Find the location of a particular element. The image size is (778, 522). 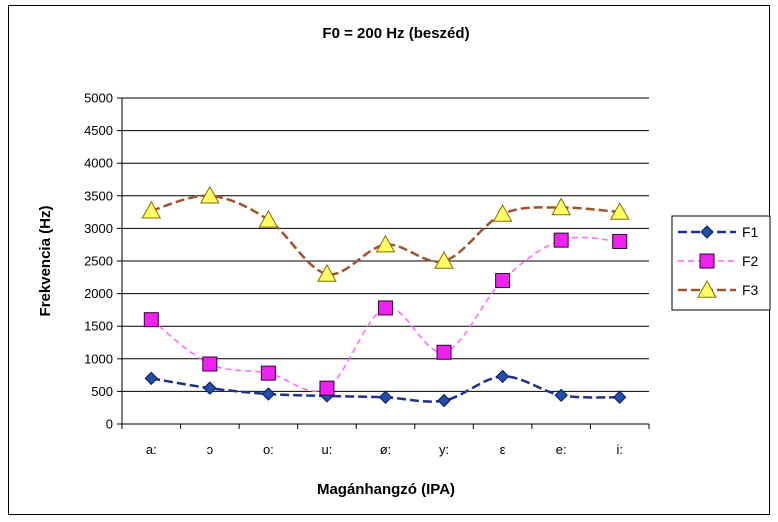

x-axis-title: Magánhangzó (IPA) is located at coordinates (386, 489).